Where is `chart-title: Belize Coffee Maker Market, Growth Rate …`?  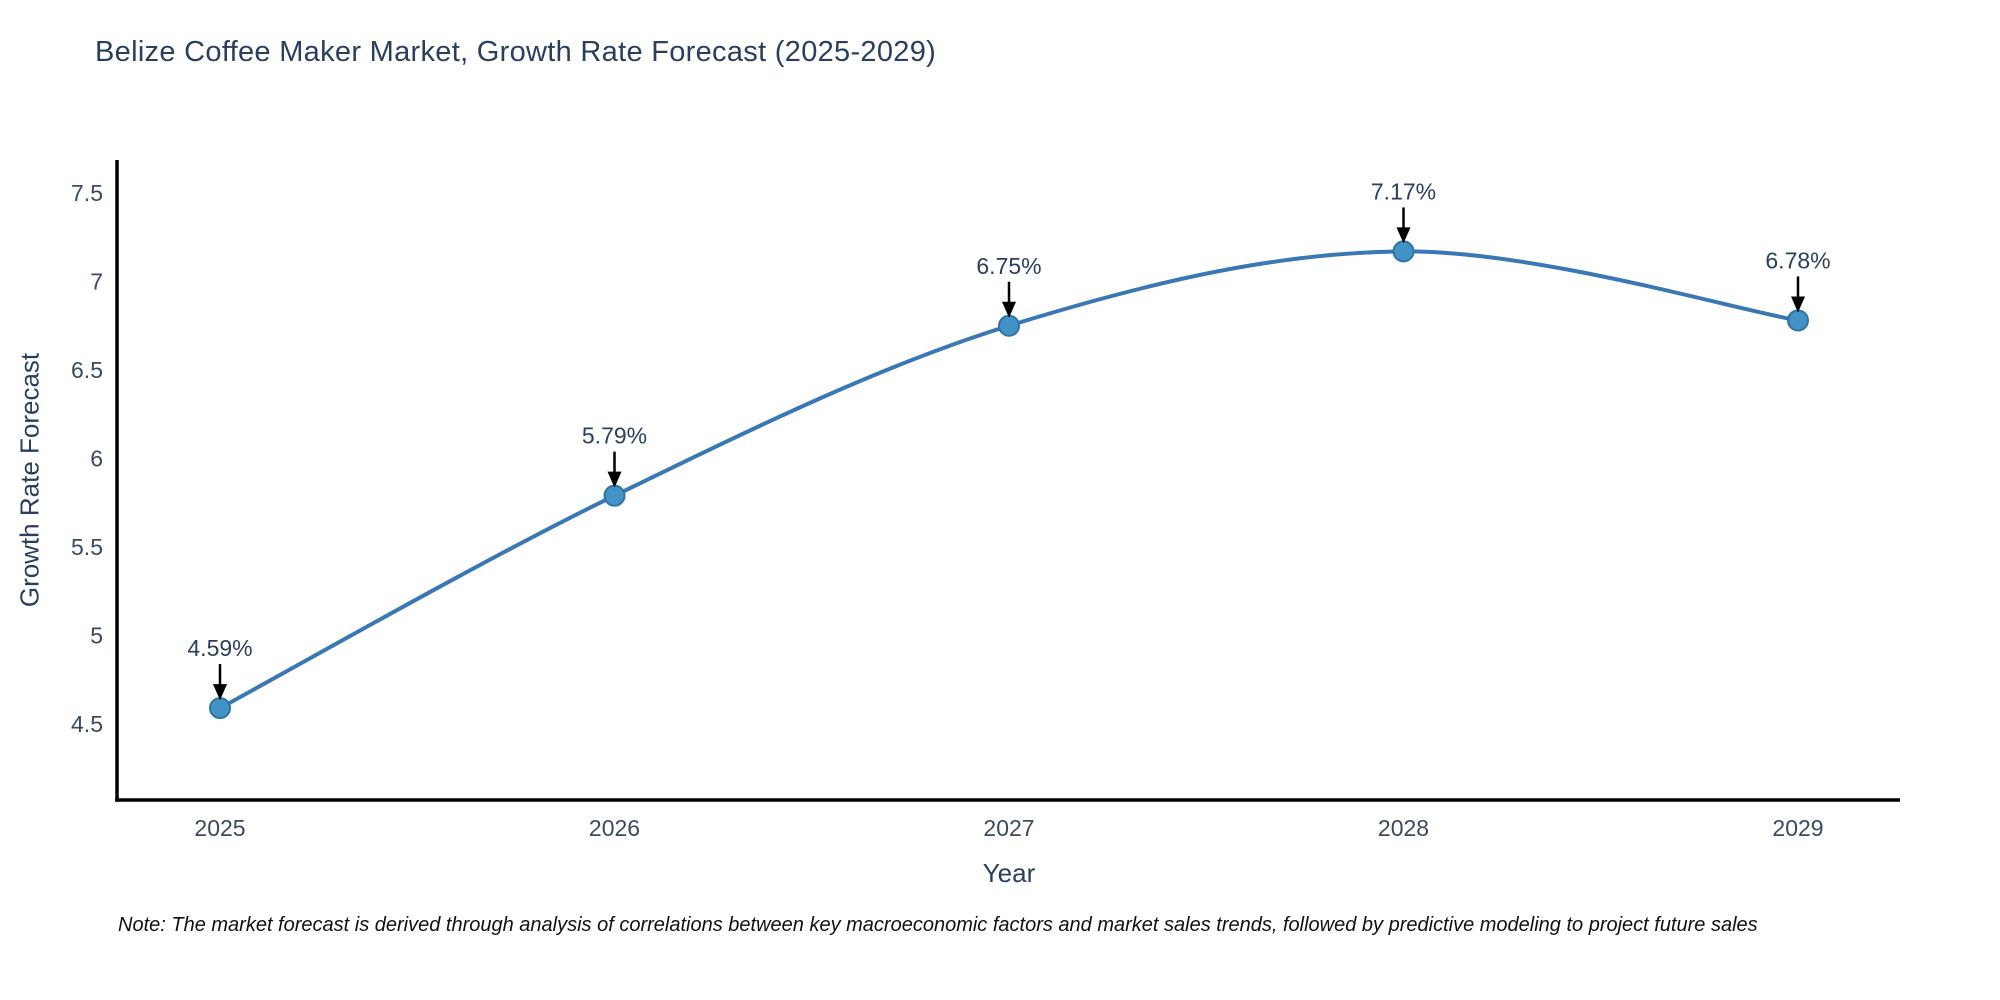 chart-title: Belize Coffee Maker Market, Growth Rate … is located at coordinates (516, 52).